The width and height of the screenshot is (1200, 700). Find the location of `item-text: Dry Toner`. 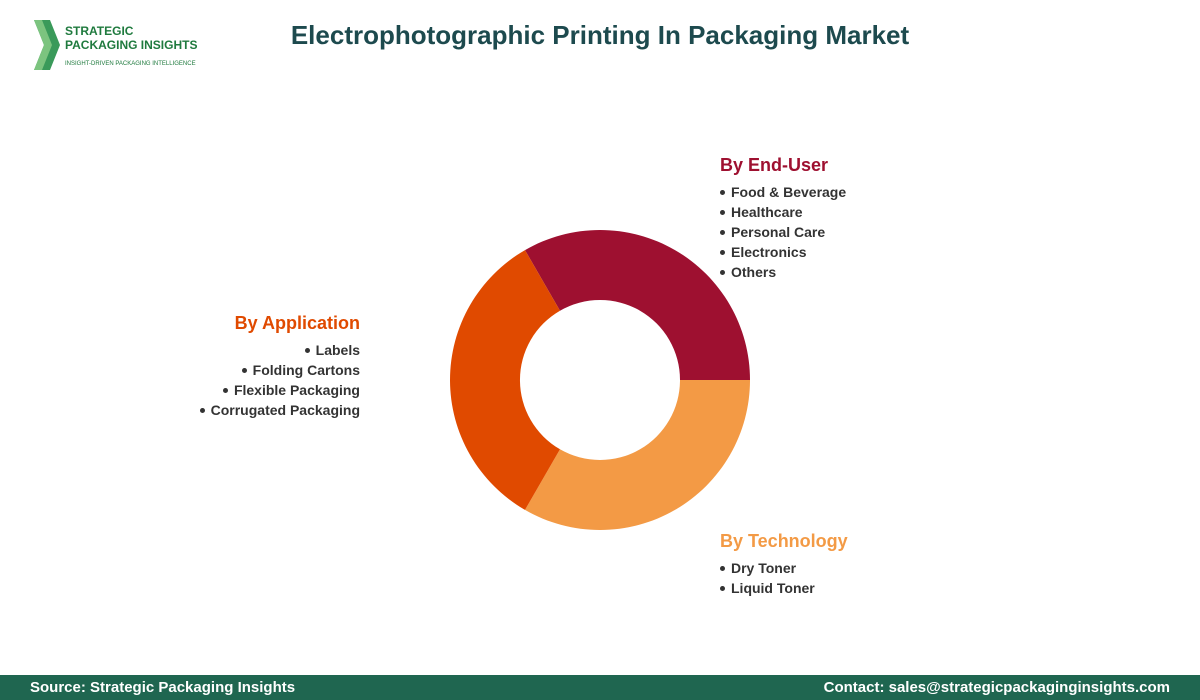

item-text: Dry Toner is located at coordinates (764, 568).